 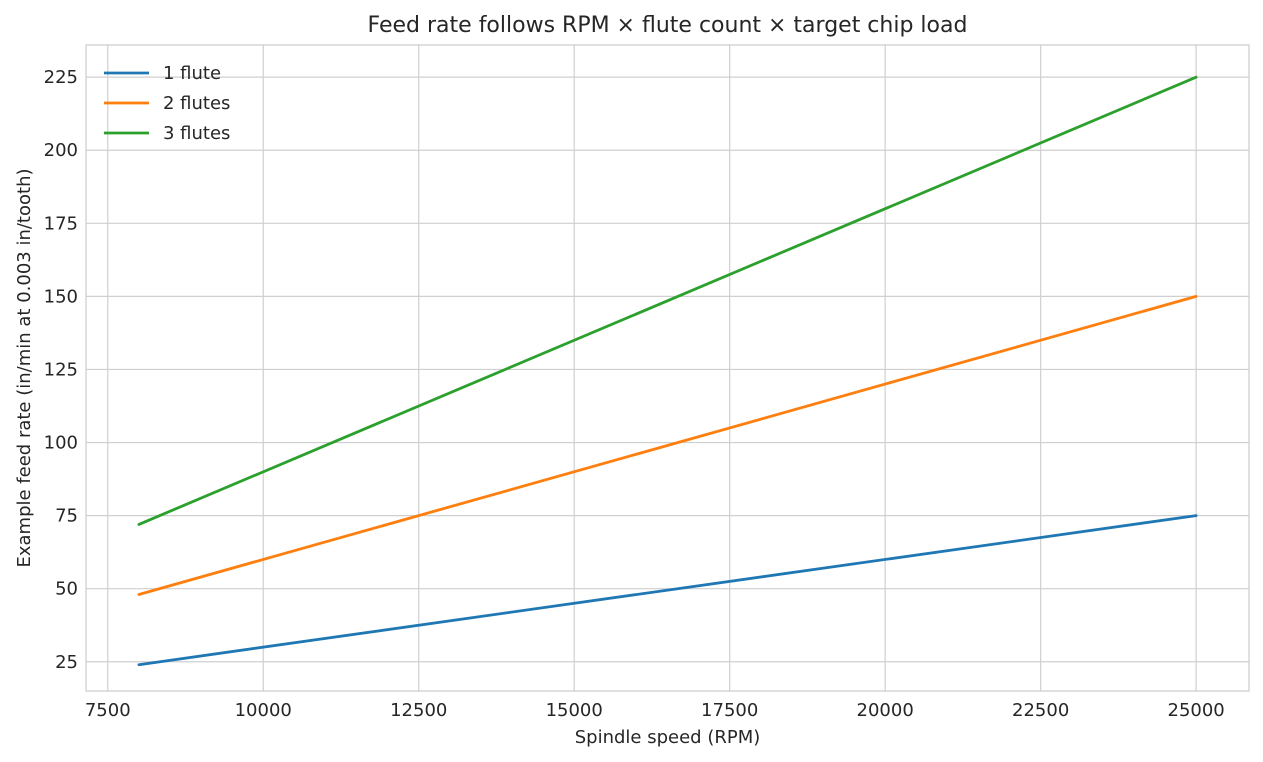 What do you see at coordinates (61, 443) in the screenshot?
I see `y-tick-label: 100` at bounding box center [61, 443].